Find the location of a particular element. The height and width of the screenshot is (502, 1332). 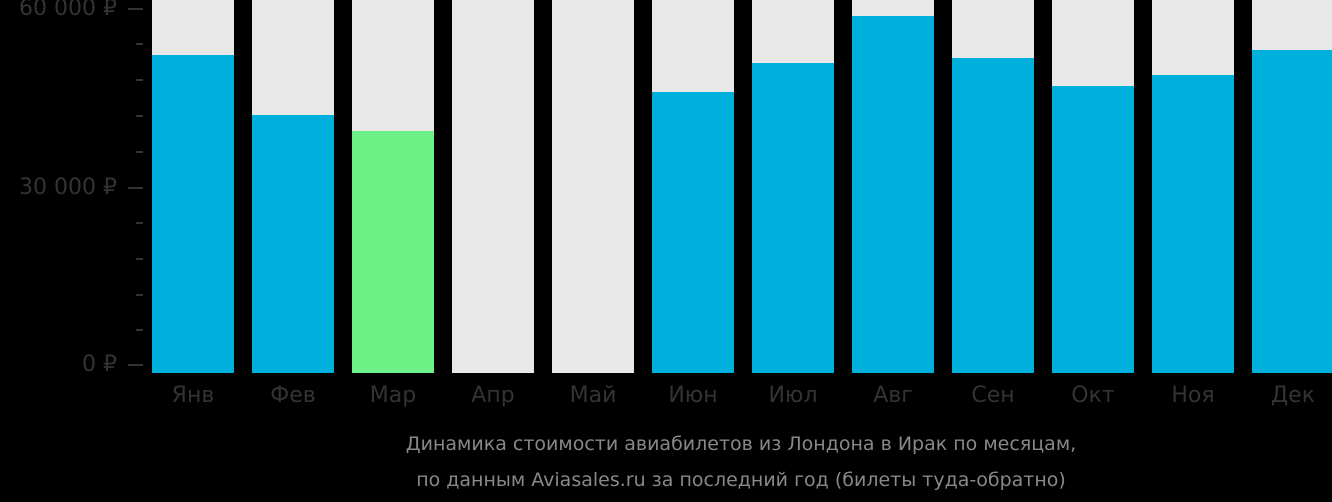

x-axis-label: Окт is located at coordinates (1093, 395).